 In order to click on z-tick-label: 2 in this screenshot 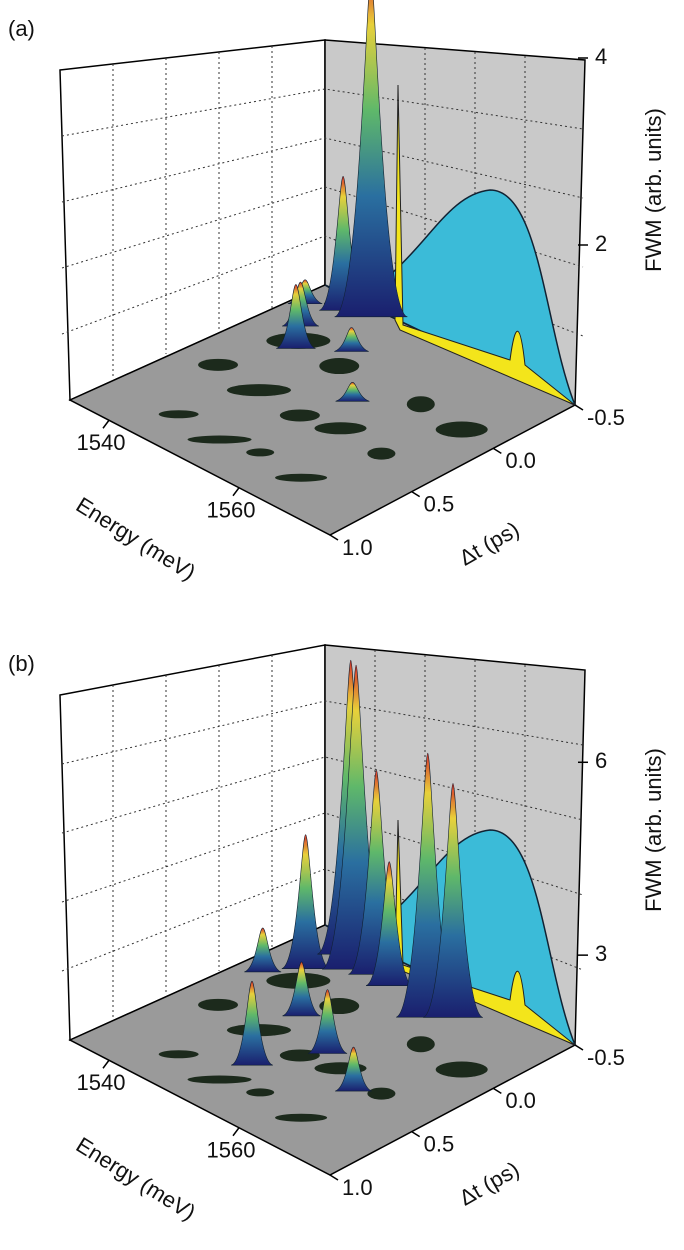, I will do `click(601, 243)`.